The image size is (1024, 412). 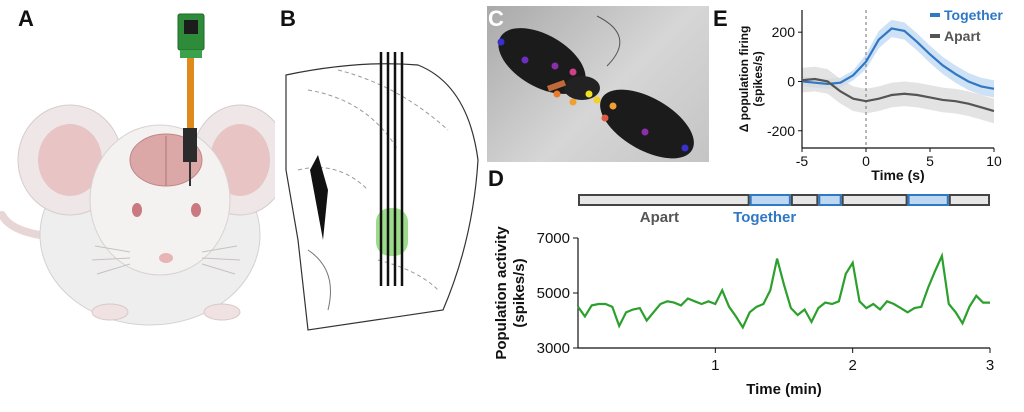 I want to click on tracking-photo, so click(x=598, y=84).